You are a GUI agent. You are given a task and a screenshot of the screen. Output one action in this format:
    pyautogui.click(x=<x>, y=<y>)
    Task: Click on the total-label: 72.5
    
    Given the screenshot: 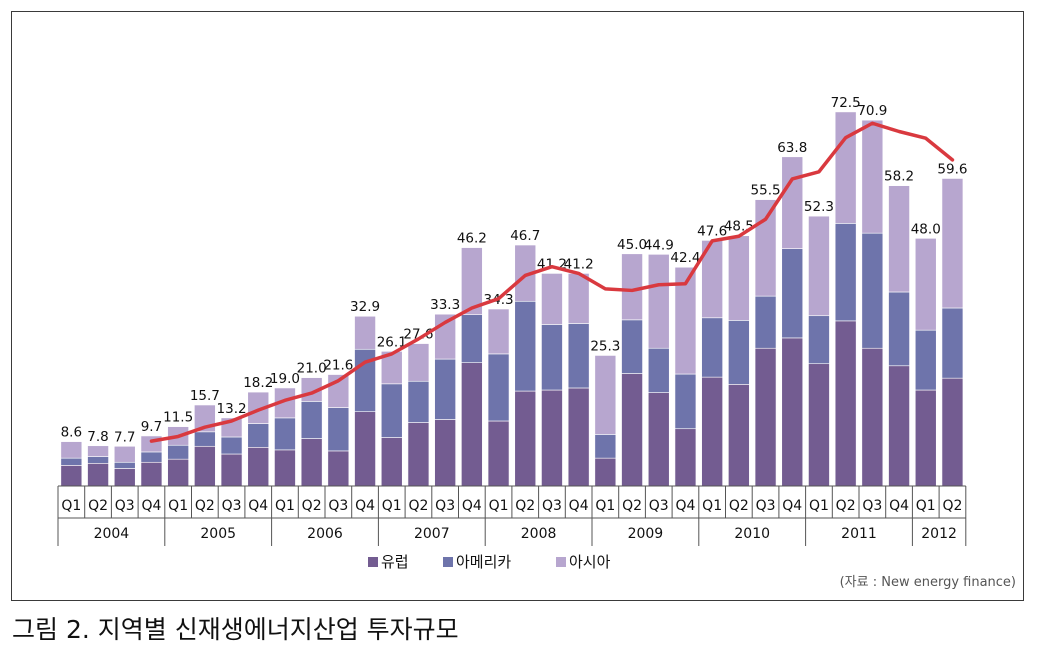 What is the action you would take?
    pyautogui.click(x=846, y=103)
    